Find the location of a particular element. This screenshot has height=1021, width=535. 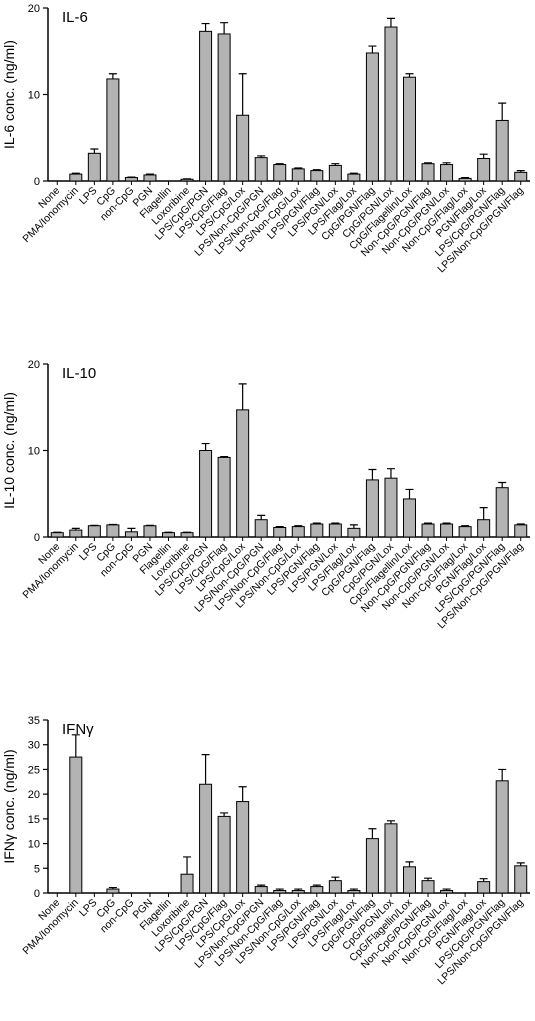

y-tick-label: 10 is located at coordinates (34, 452).